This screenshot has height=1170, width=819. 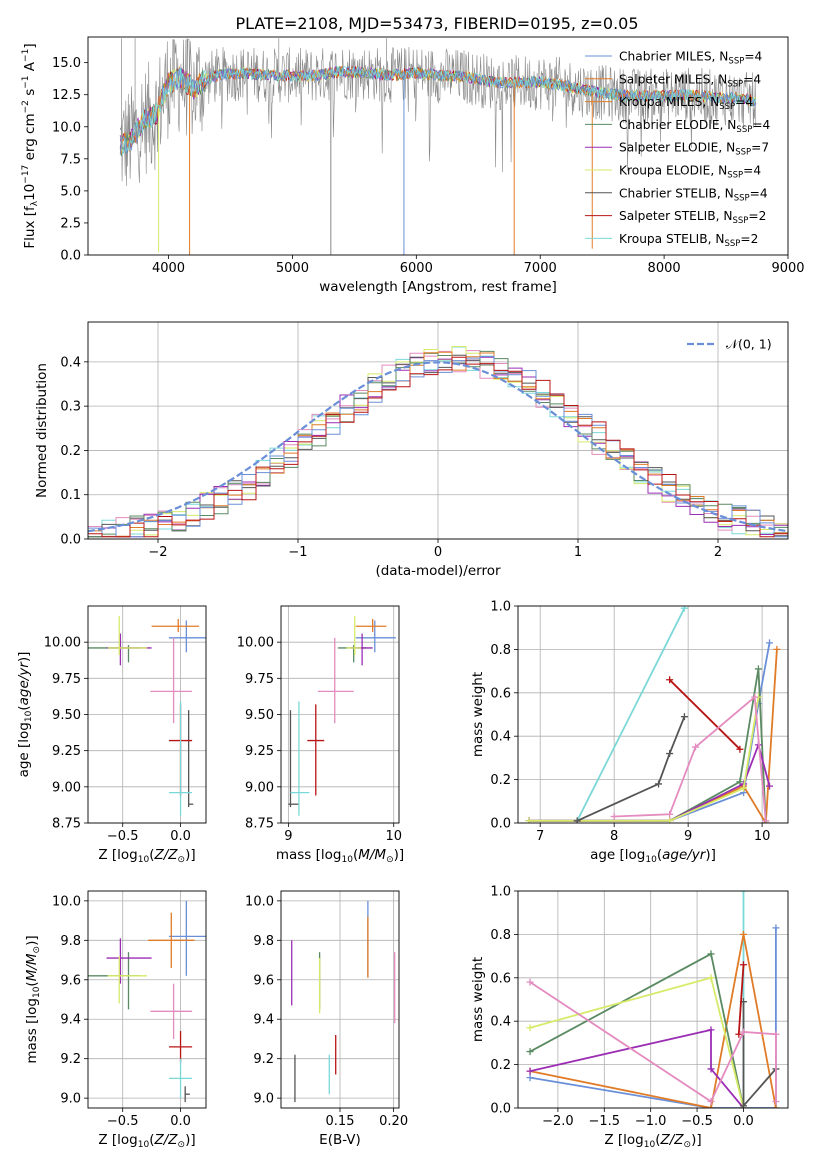 What do you see at coordinates (70, 495) in the screenshot?
I see `y-tick-label: 0.1` at bounding box center [70, 495].